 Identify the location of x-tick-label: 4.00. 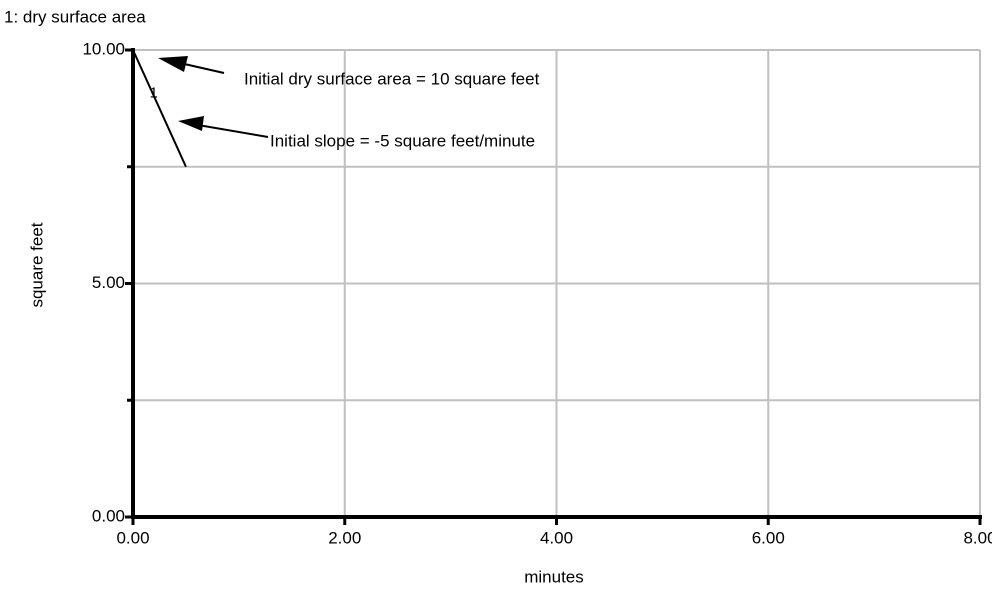
(556, 537).